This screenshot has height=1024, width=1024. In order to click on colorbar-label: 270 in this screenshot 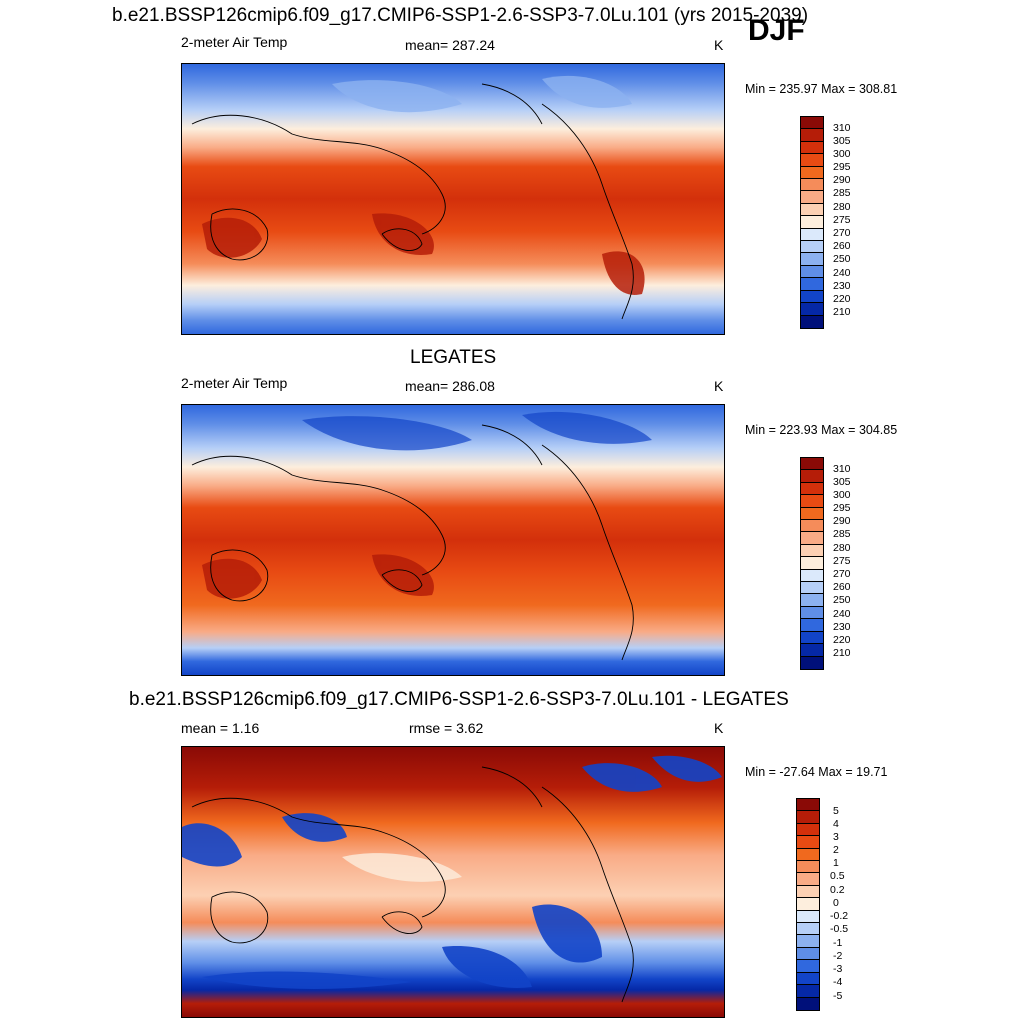, I will do `click(842, 233)`.